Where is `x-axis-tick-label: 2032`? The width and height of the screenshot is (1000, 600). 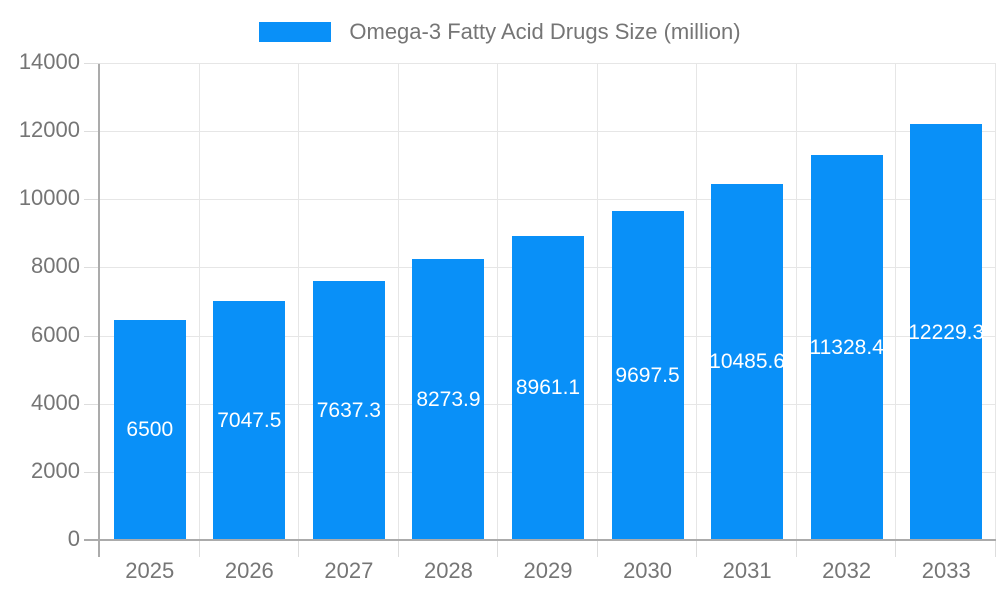 x-axis-tick-label: 2032 is located at coordinates (847, 570).